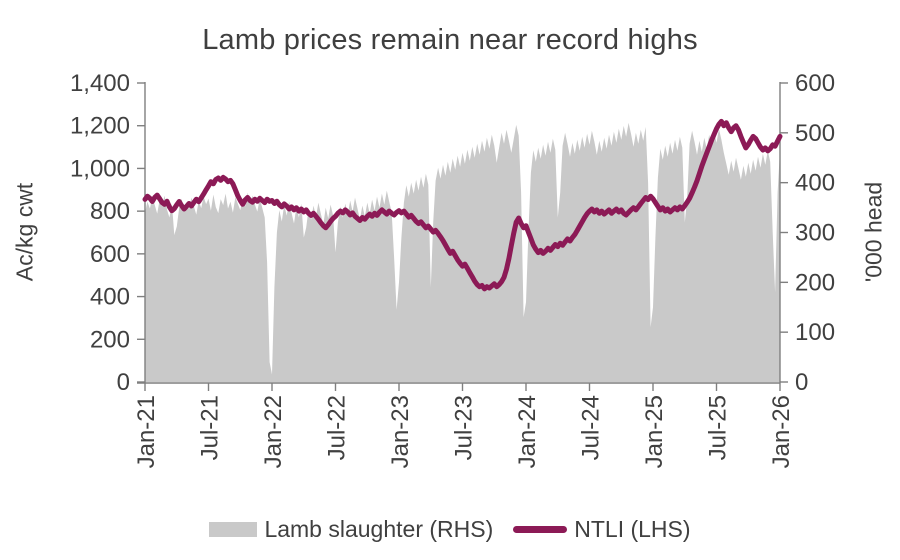 This screenshot has height=560, width=900. Describe the element at coordinates (123, 382) in the screenshot. I see `left-tick-label: 0` at that location.